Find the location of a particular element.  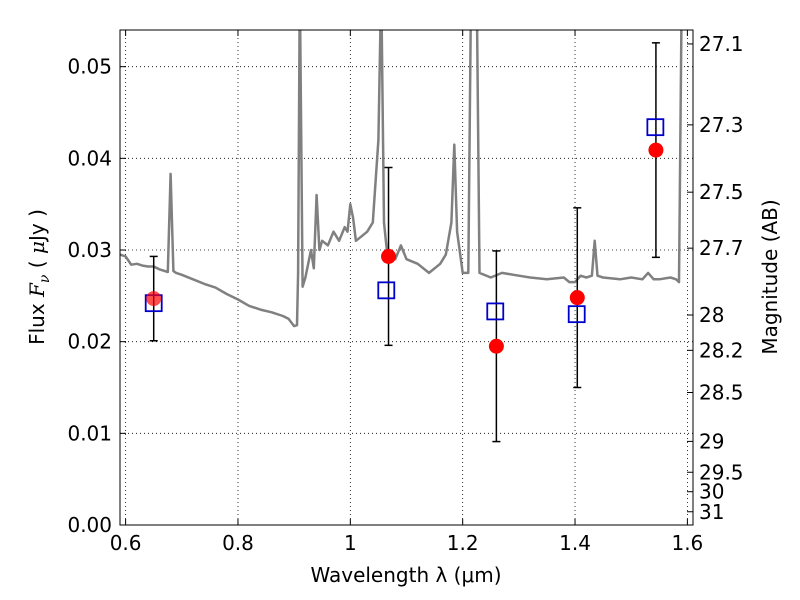

x-tick-label: 1 is located at coordinates (350, 543).